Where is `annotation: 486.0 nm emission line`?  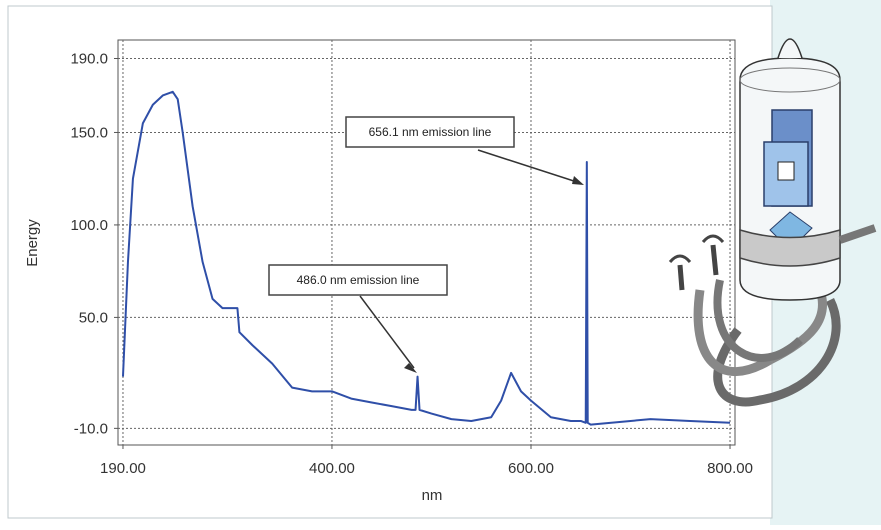 annotation: 486.0 nm emission line is located at coordinates (358, 280).